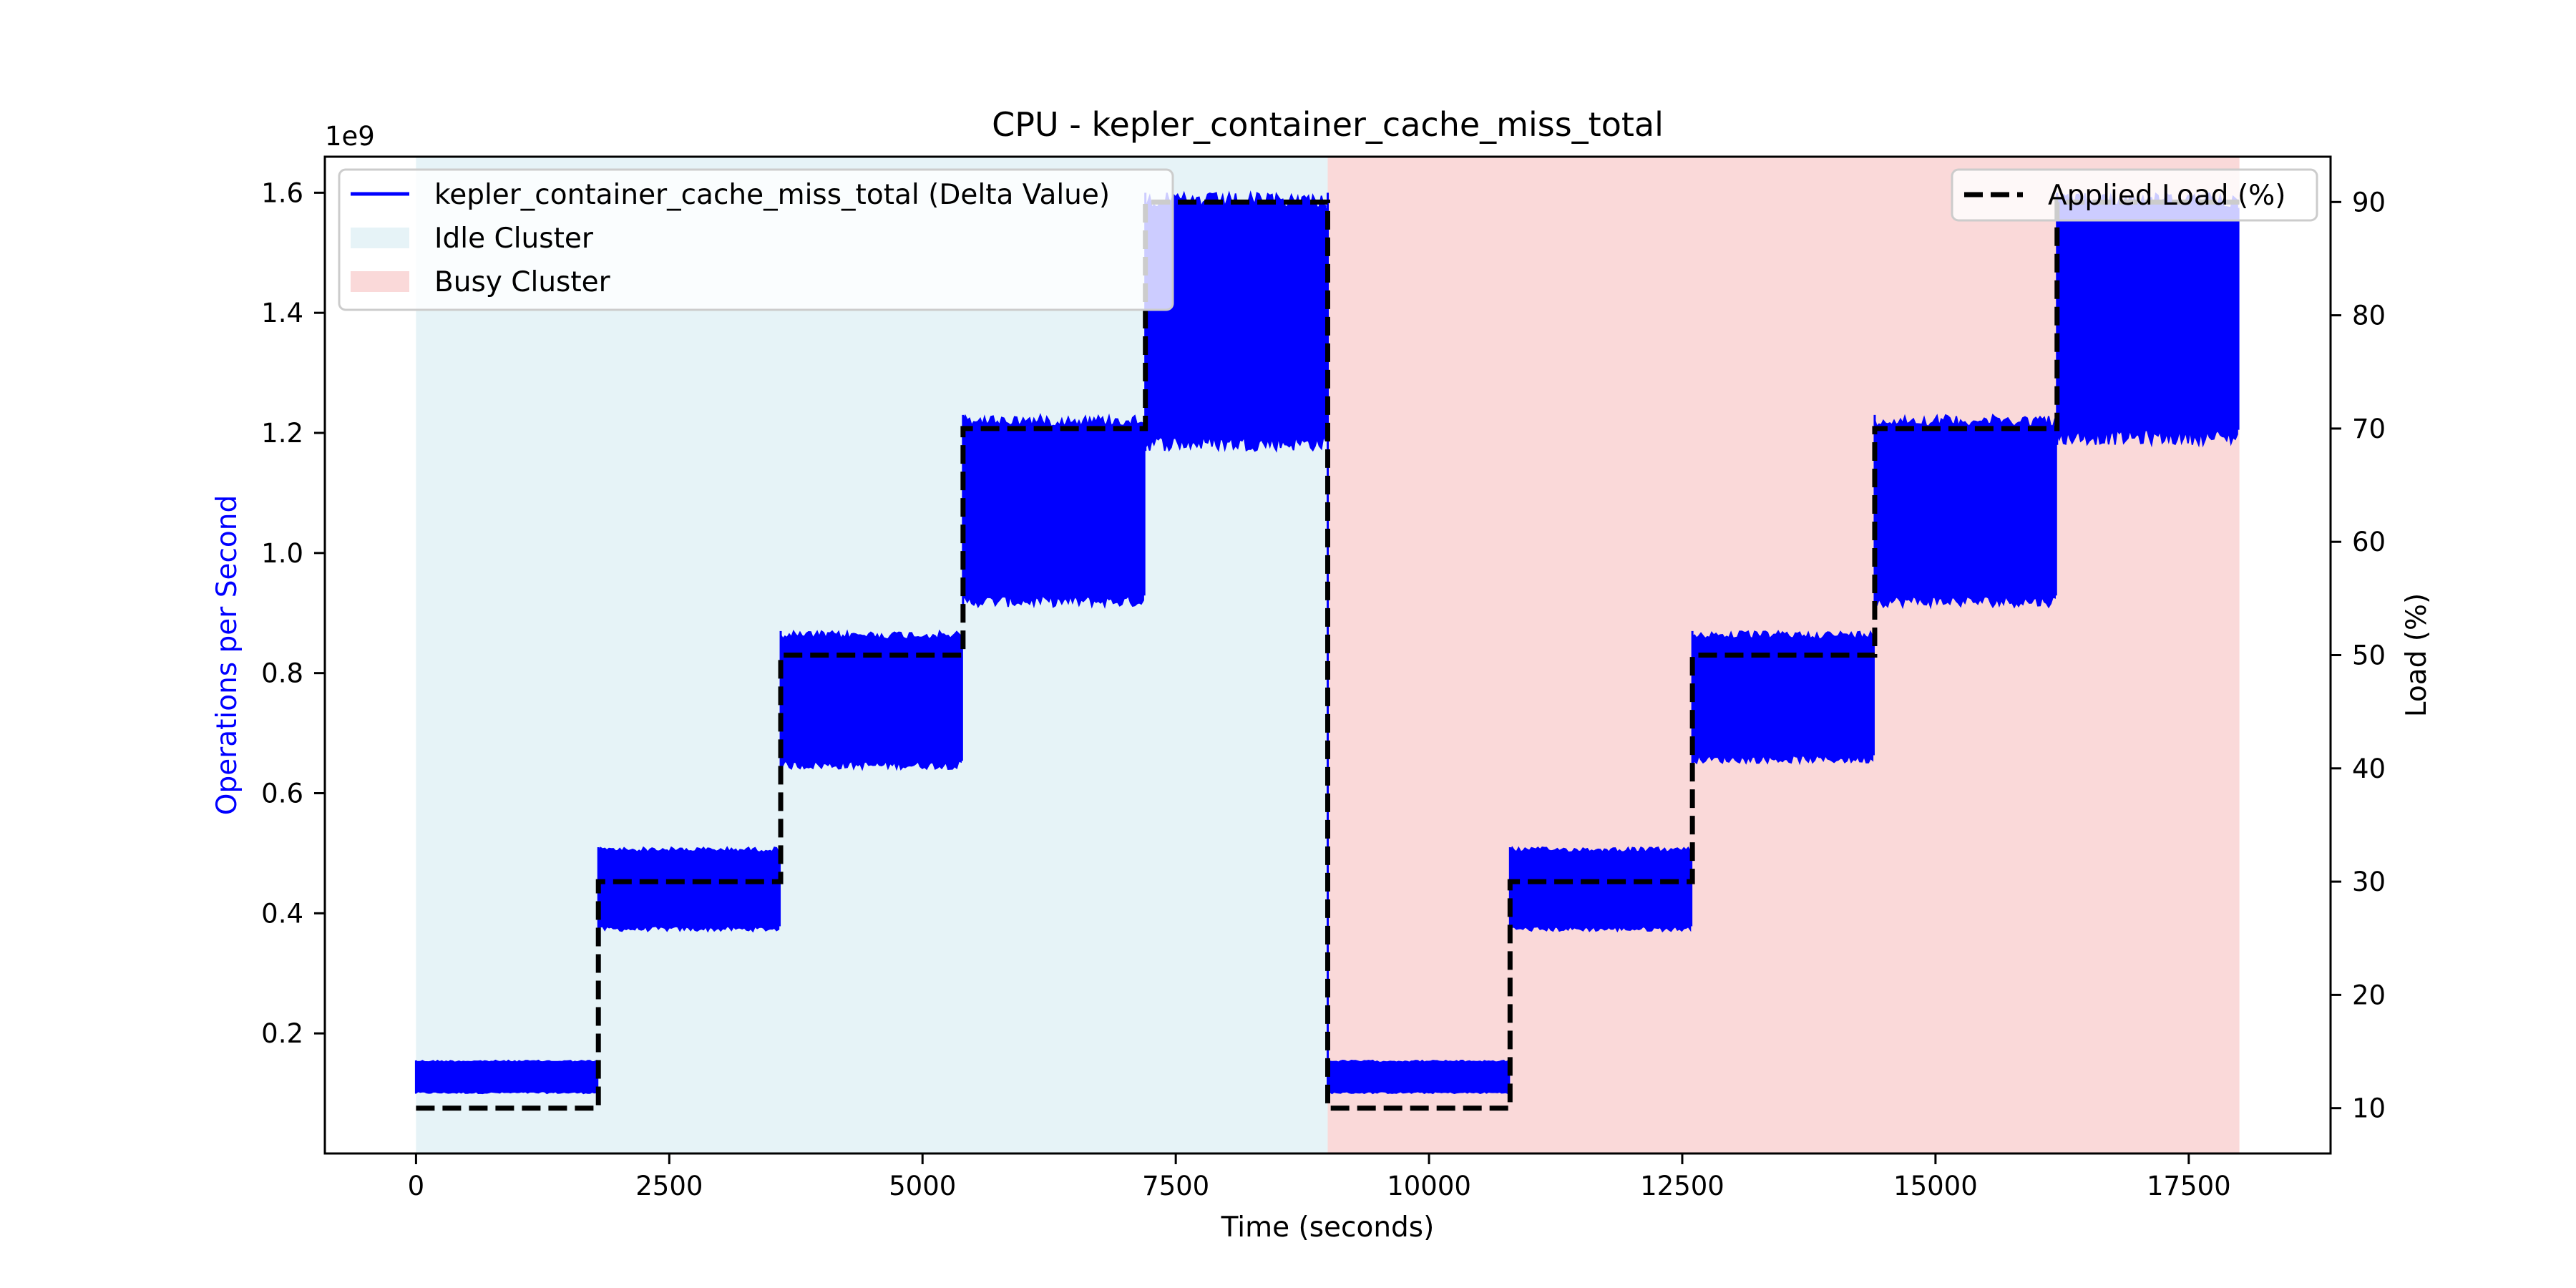  Describe the element at coordinates (2369, 429) in the screenshot. I see `y2-tick-label: 70` at that location.